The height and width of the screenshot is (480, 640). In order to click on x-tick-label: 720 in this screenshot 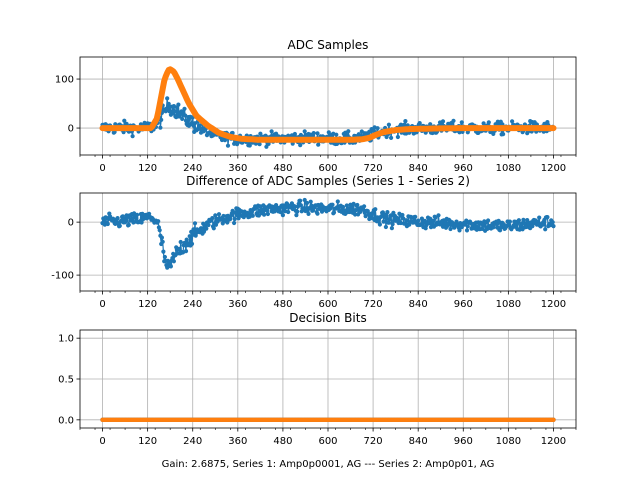, I will do `click(373, 168)`.